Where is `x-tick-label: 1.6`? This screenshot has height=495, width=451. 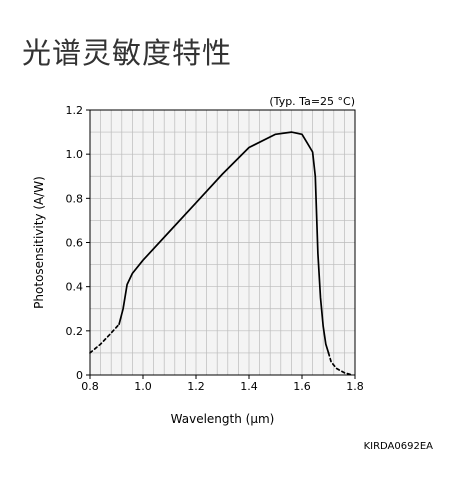 x-tick-label: 1.6 is located at coordinates (302, 386).